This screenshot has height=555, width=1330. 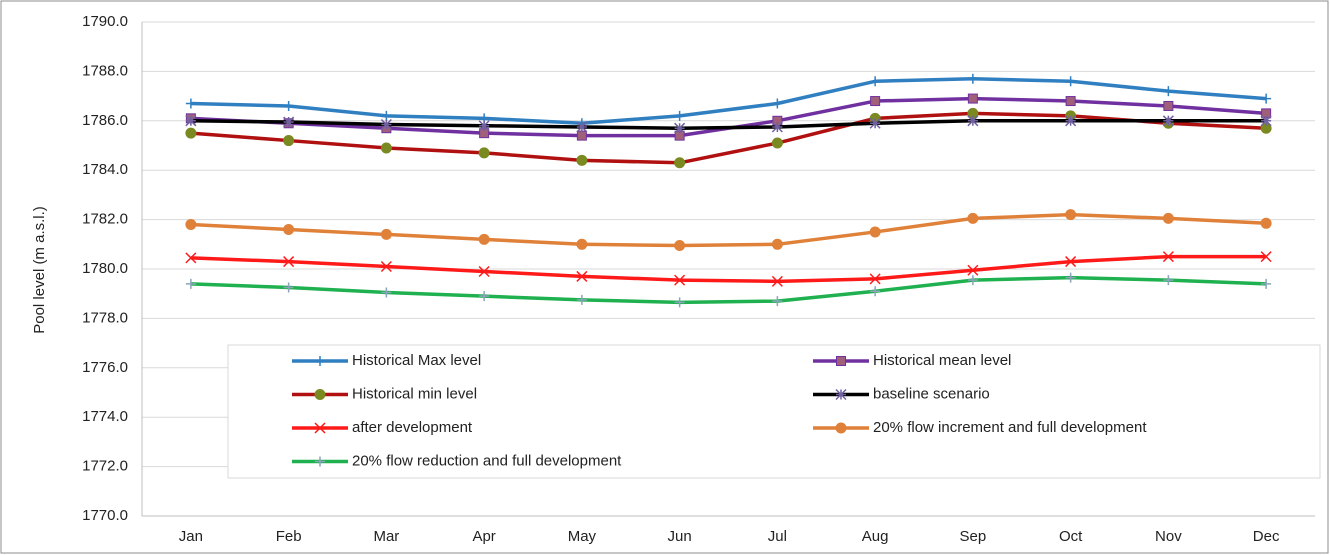 What do you see at coordinates (105, 120) in the screenshot?
I see `y-tick-label: 1786.0` at bounding box center [105, 120].